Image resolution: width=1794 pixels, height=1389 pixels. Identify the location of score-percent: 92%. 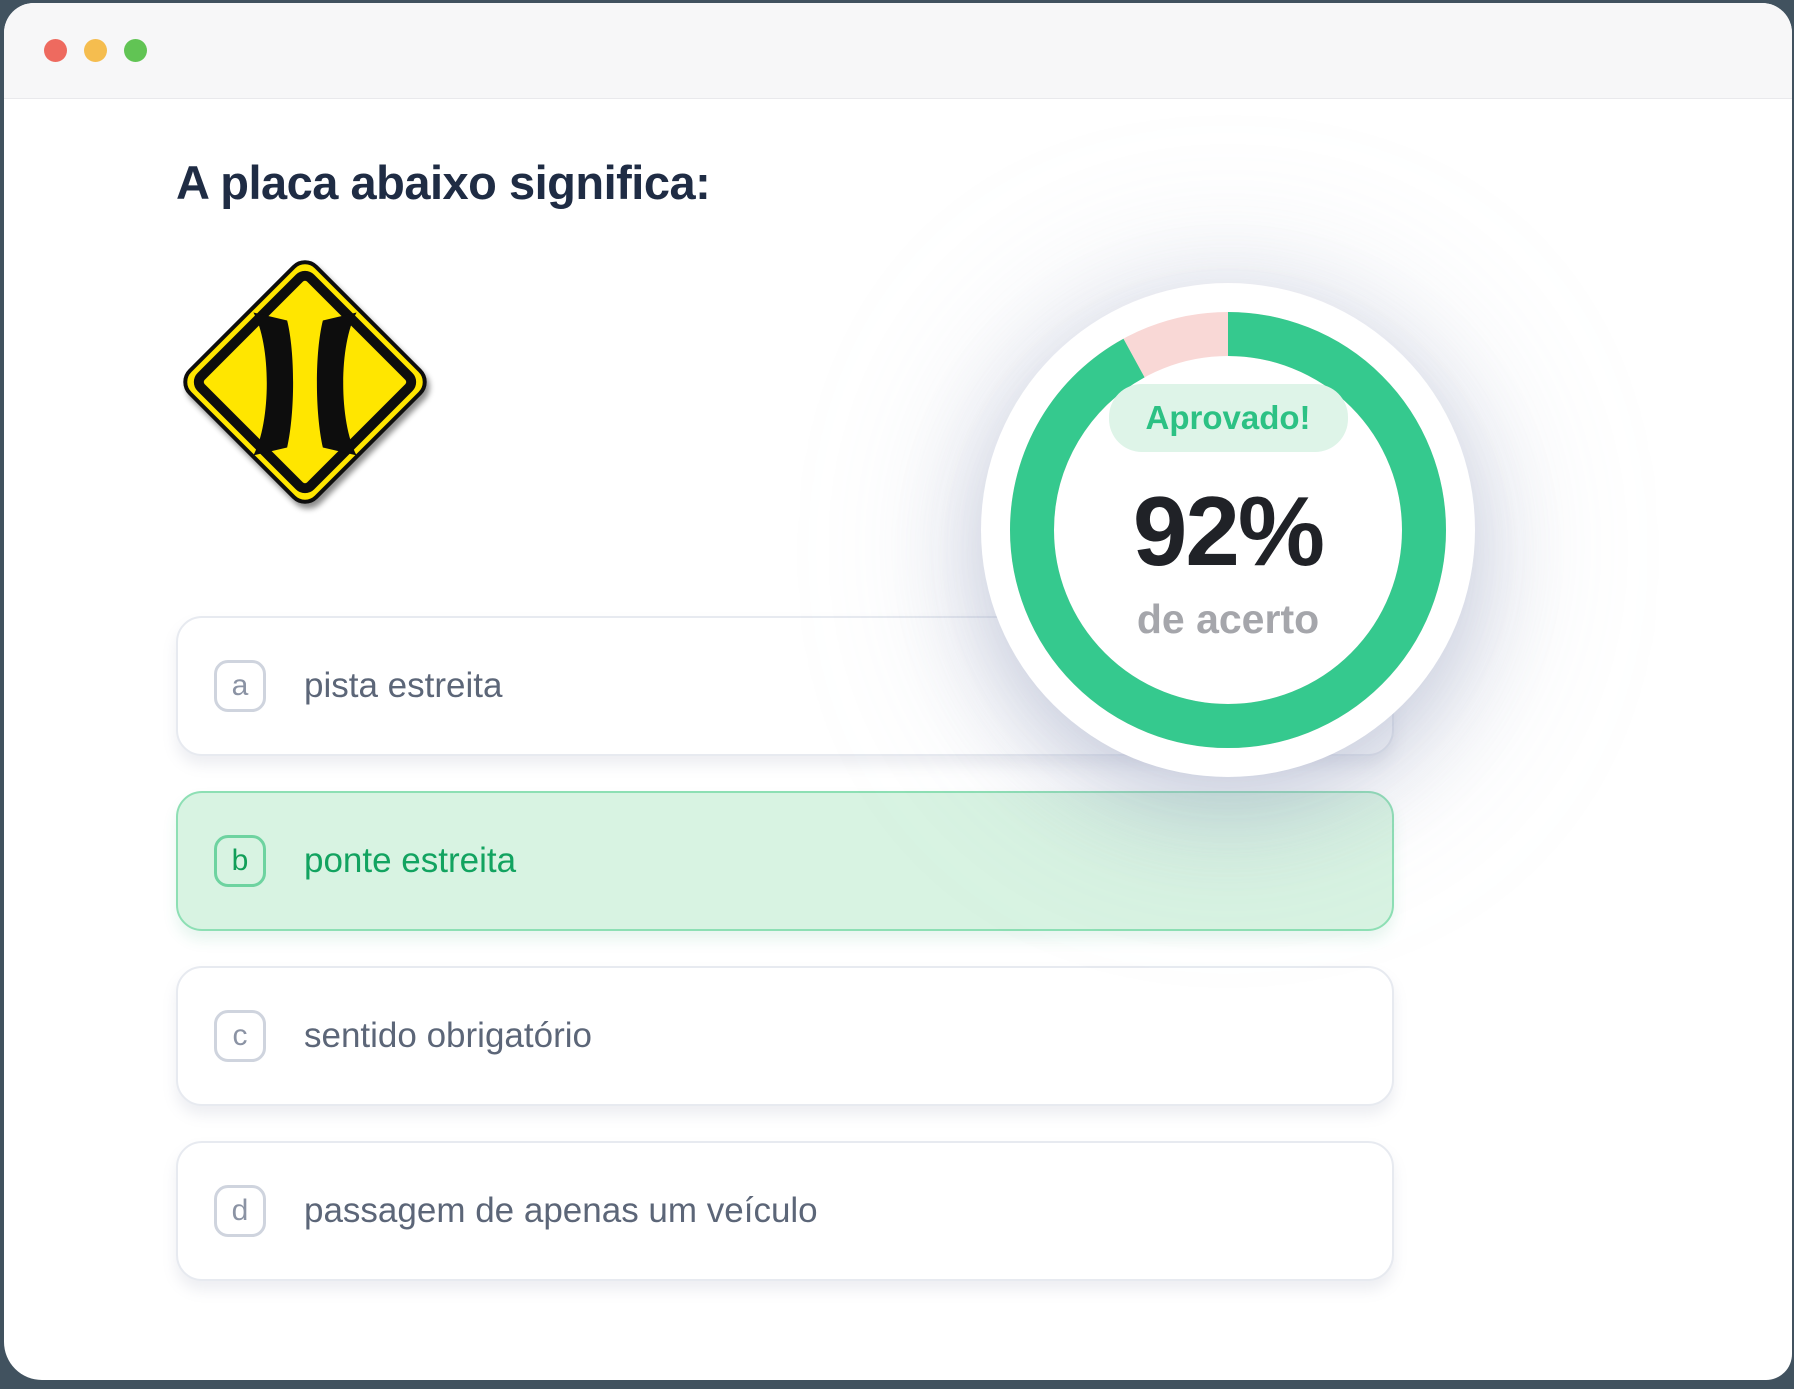
(1228, 530).